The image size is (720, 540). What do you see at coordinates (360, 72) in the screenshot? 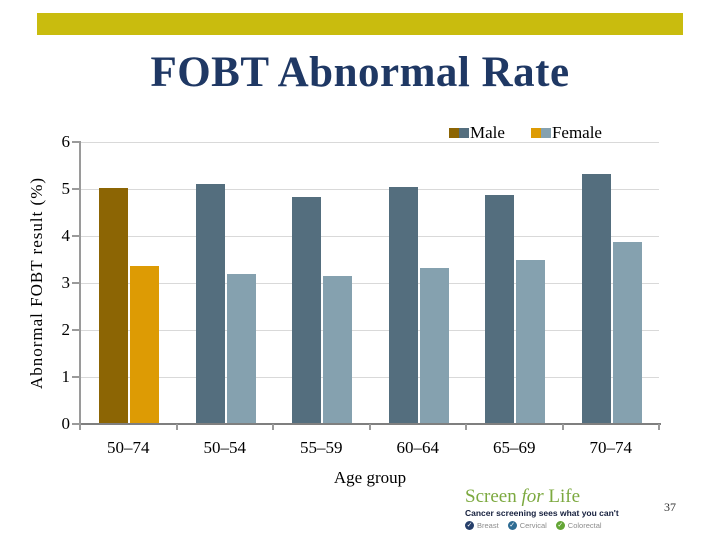
I see `page-title: FOBT Abnormal Rate` at bounding box center [360, 72].